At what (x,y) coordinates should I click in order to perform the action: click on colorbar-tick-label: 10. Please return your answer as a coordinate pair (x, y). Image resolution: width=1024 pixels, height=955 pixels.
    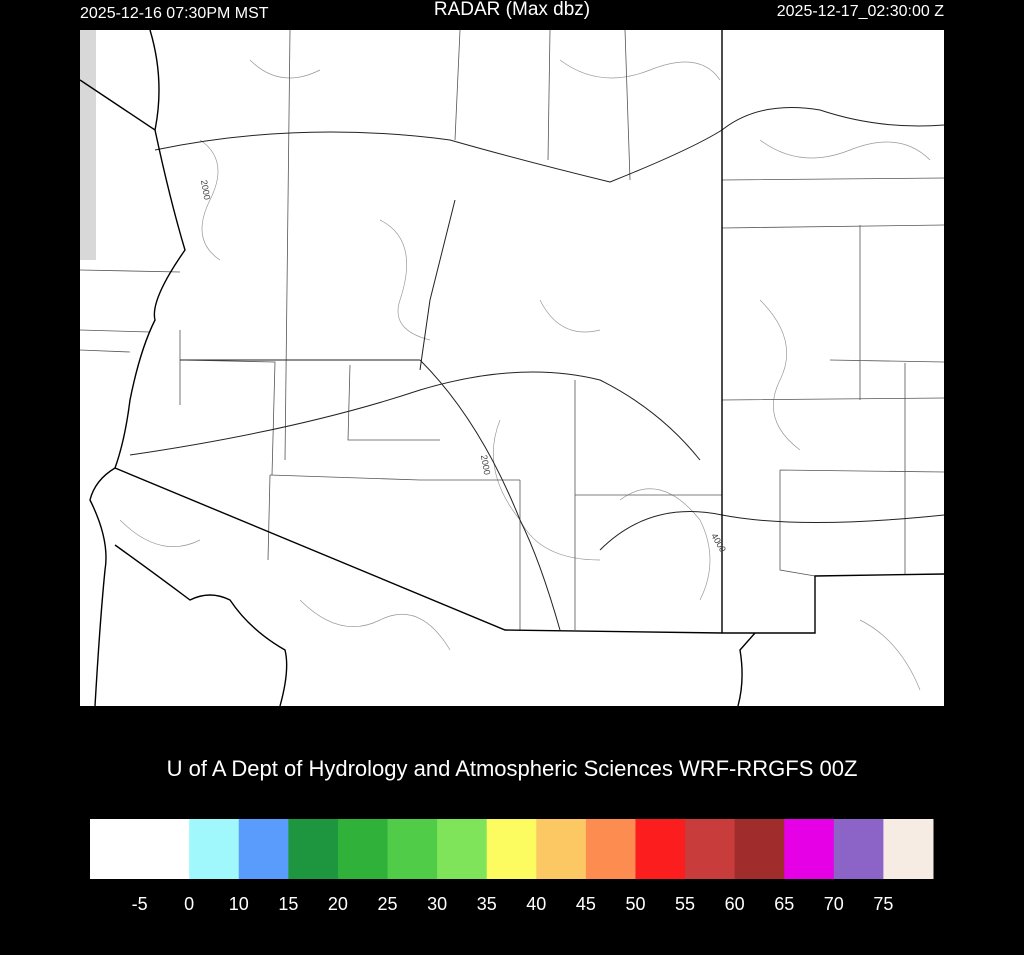
    Looking at the image, I should click on (239, 904).